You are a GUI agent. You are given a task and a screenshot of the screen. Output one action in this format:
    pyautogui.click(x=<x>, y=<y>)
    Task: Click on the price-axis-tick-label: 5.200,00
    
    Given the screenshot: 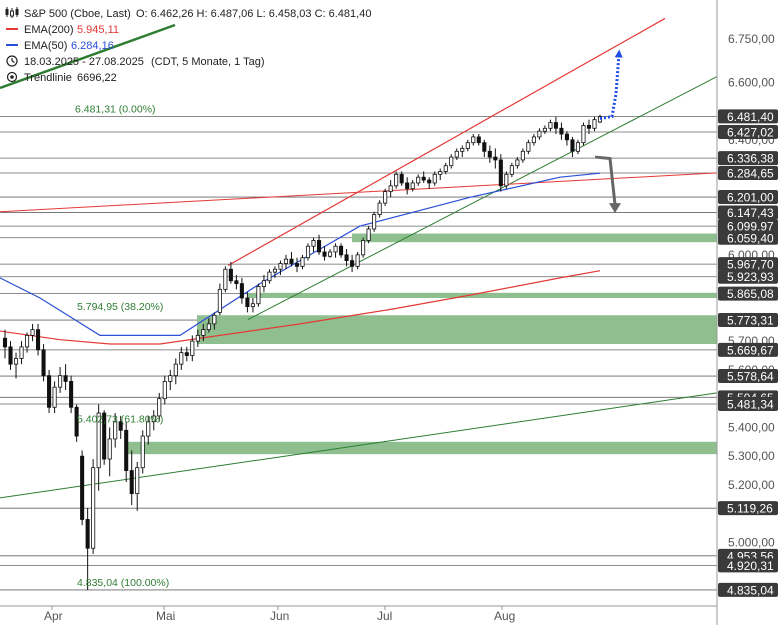 What is the action you would take?
    pyautogui.click(x=751, y=485)
    